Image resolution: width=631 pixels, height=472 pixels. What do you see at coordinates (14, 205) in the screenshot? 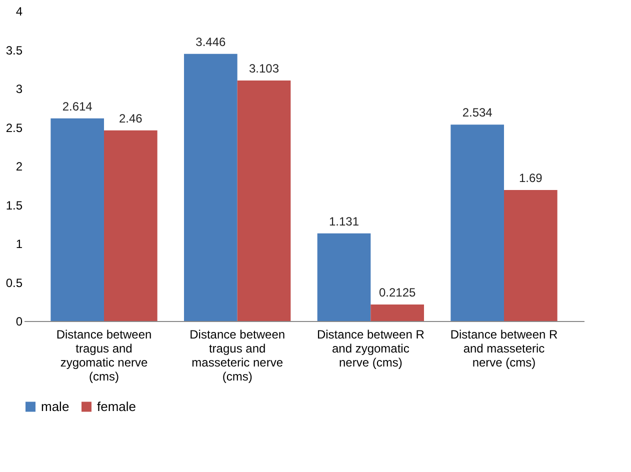
I see `y-tick-label: 1.5` at bounding box center [14, 205].